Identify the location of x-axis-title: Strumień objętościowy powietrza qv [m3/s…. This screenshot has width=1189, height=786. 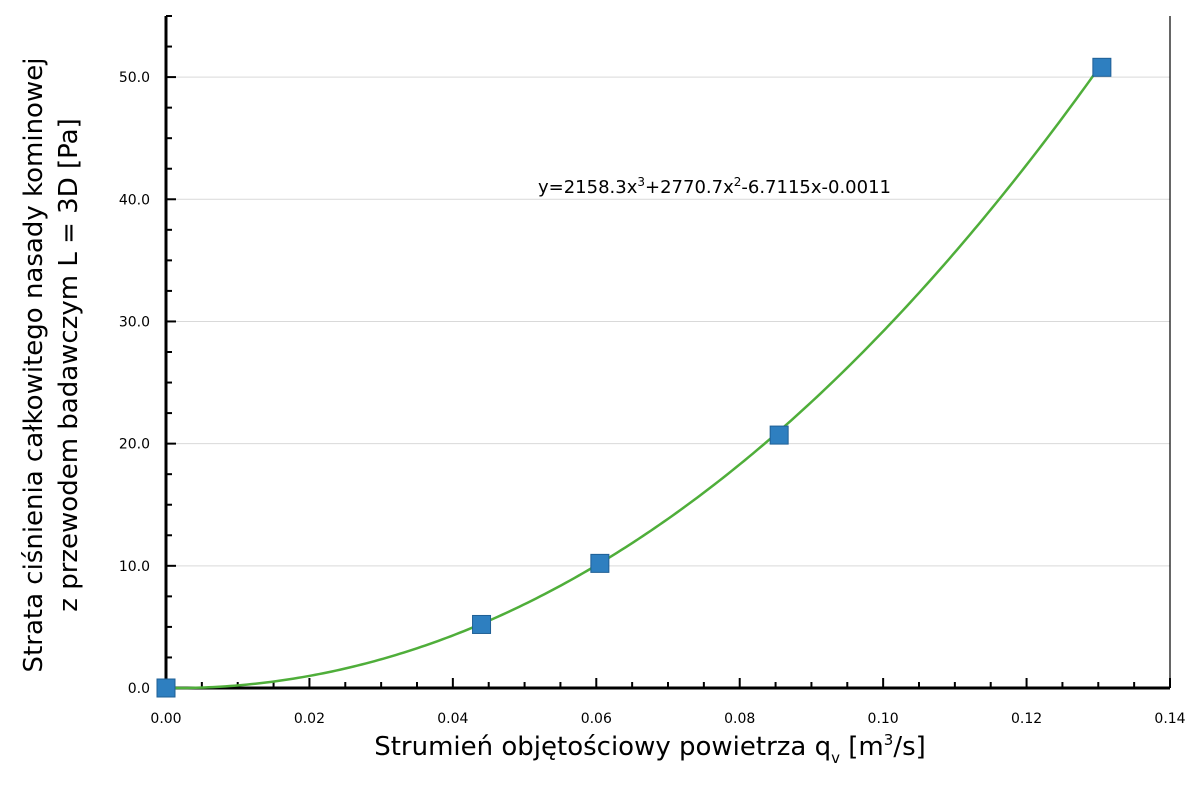
(650, 749).